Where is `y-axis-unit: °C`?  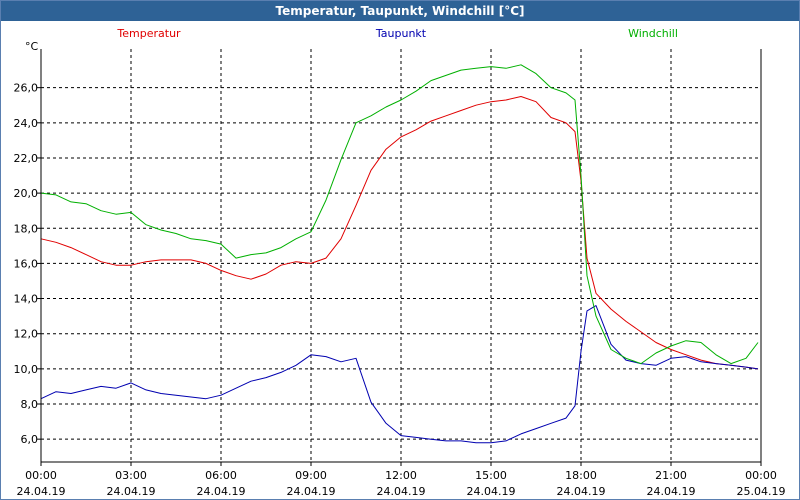
y-axis-unit: °C is located at coordinates (32, 46).